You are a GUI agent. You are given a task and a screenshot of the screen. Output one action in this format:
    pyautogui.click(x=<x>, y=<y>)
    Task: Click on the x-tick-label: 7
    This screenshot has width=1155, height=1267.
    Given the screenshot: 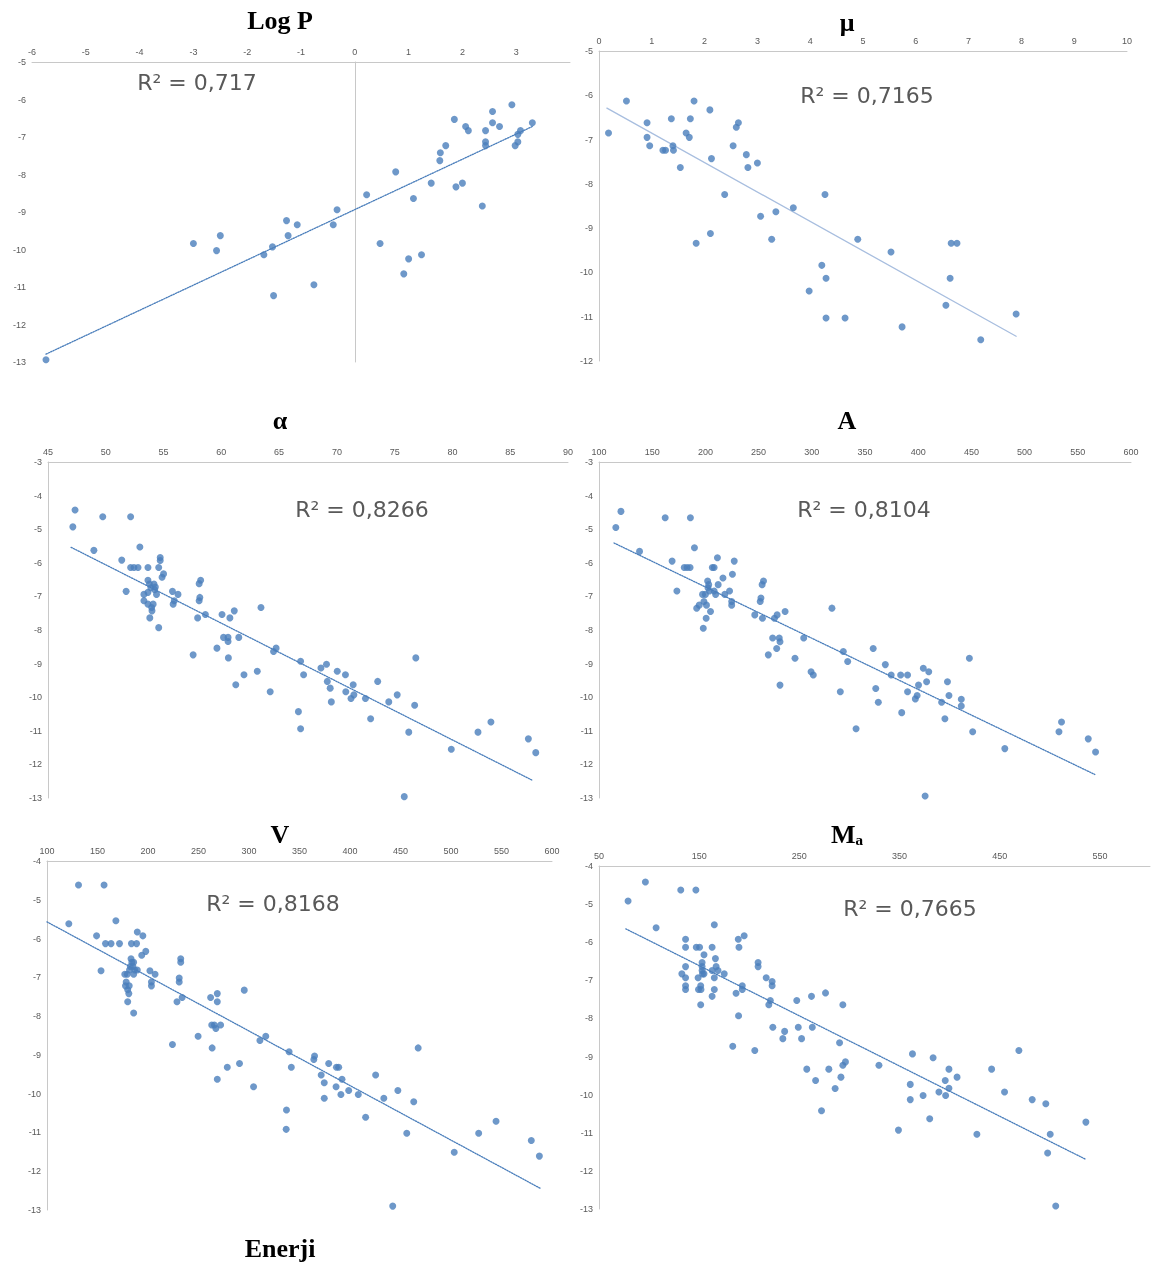 What is the action you would take?
    pyautogui.click(x=969, y=40)
    